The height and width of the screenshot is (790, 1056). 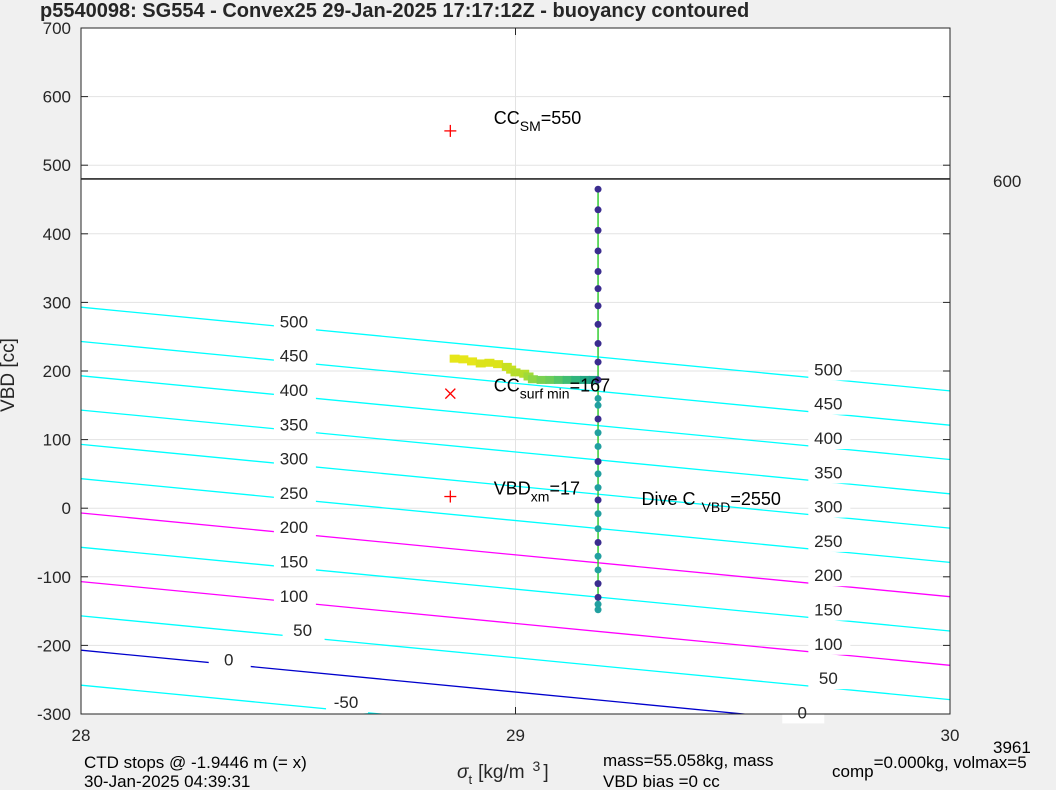 What do you see at coordinates (234, 699) in the screenshot?
I see `contour-line--50` at bounding box center [234, 699].